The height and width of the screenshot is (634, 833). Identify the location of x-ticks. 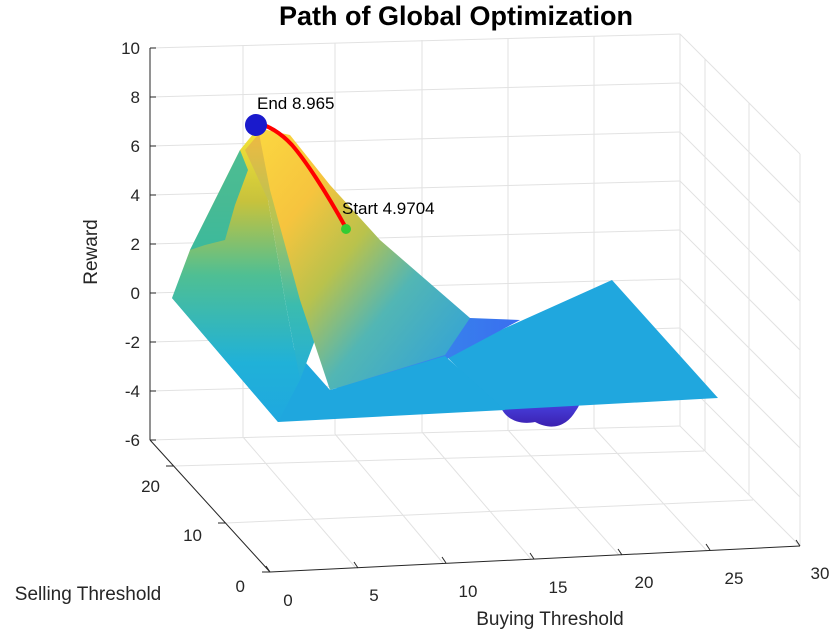
(533, 556).